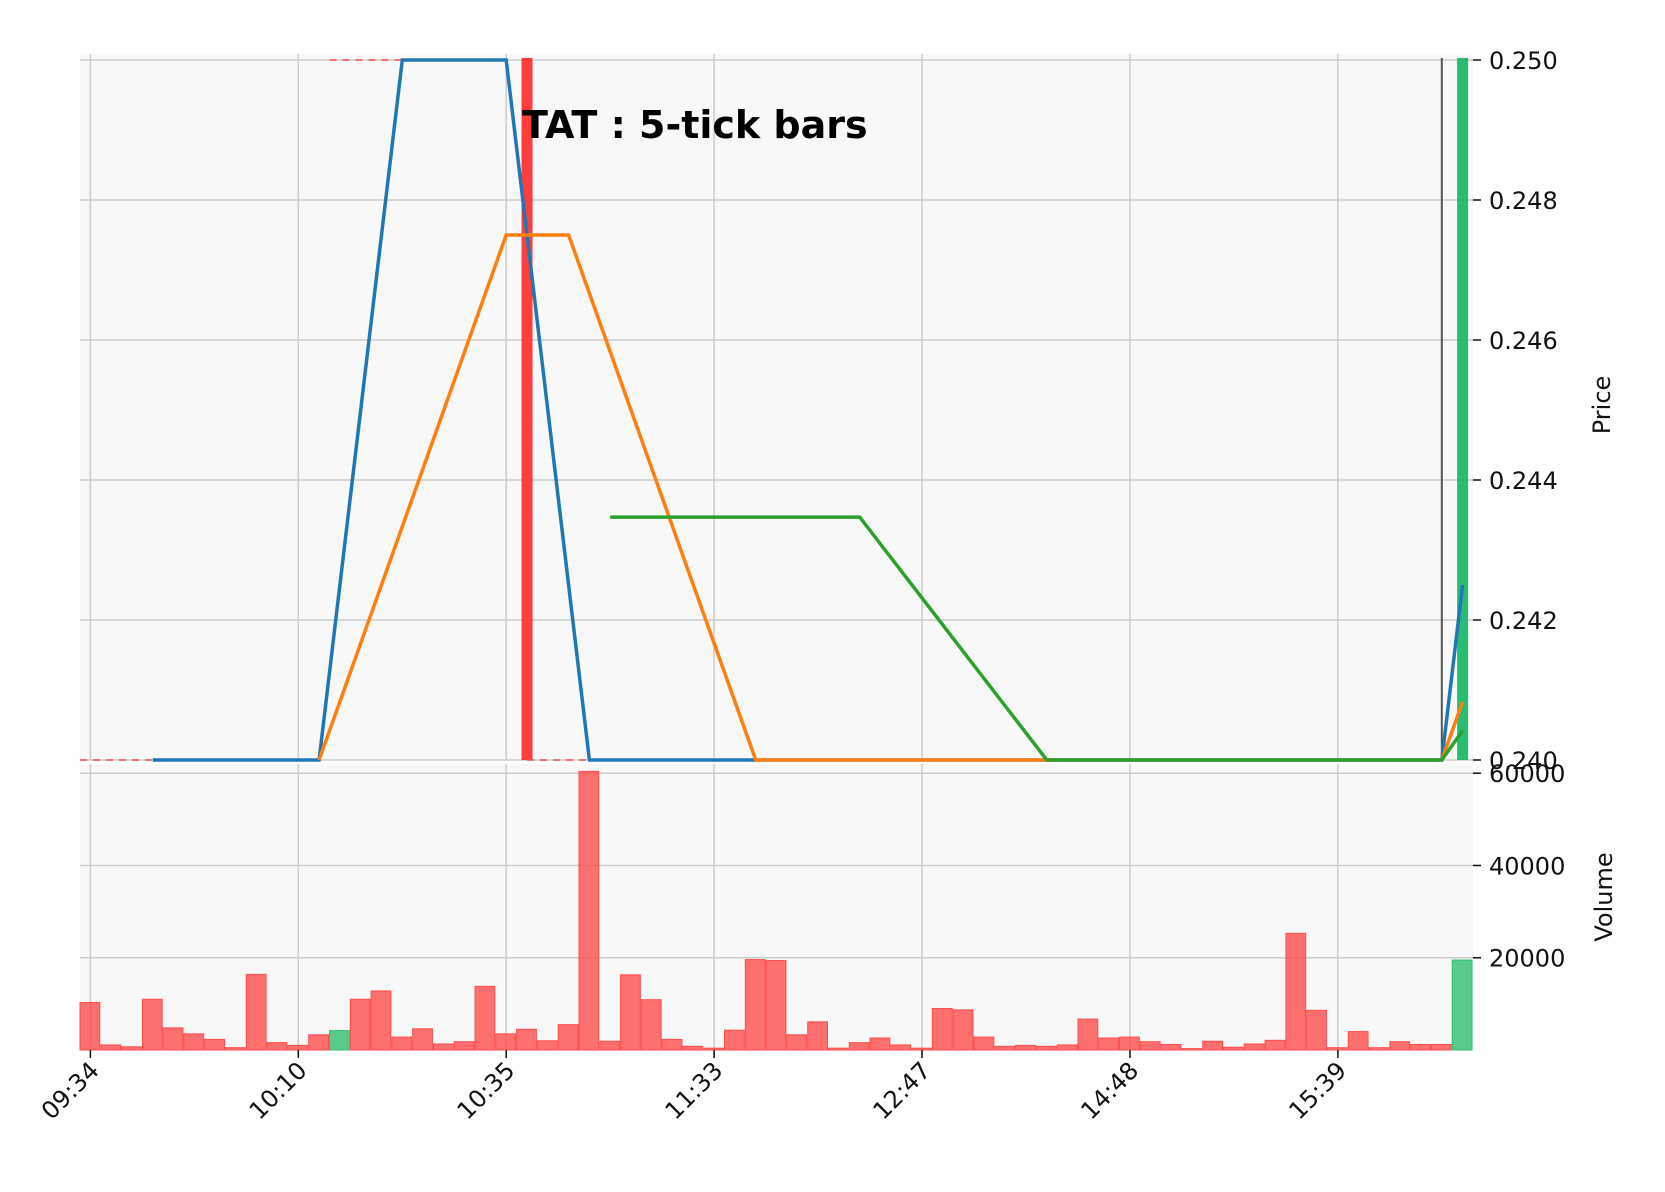 The image size is (1665, 1192). Describe the element at coordinates (1527, 959) in the screenshot. I see `volume-y-tick-label: 20000` at that location.